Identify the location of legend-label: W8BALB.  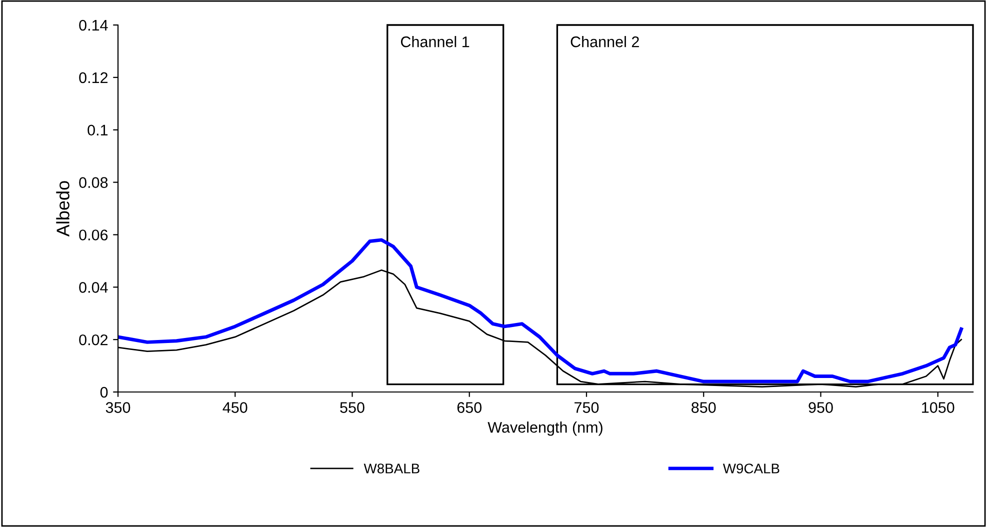
(392, 469).